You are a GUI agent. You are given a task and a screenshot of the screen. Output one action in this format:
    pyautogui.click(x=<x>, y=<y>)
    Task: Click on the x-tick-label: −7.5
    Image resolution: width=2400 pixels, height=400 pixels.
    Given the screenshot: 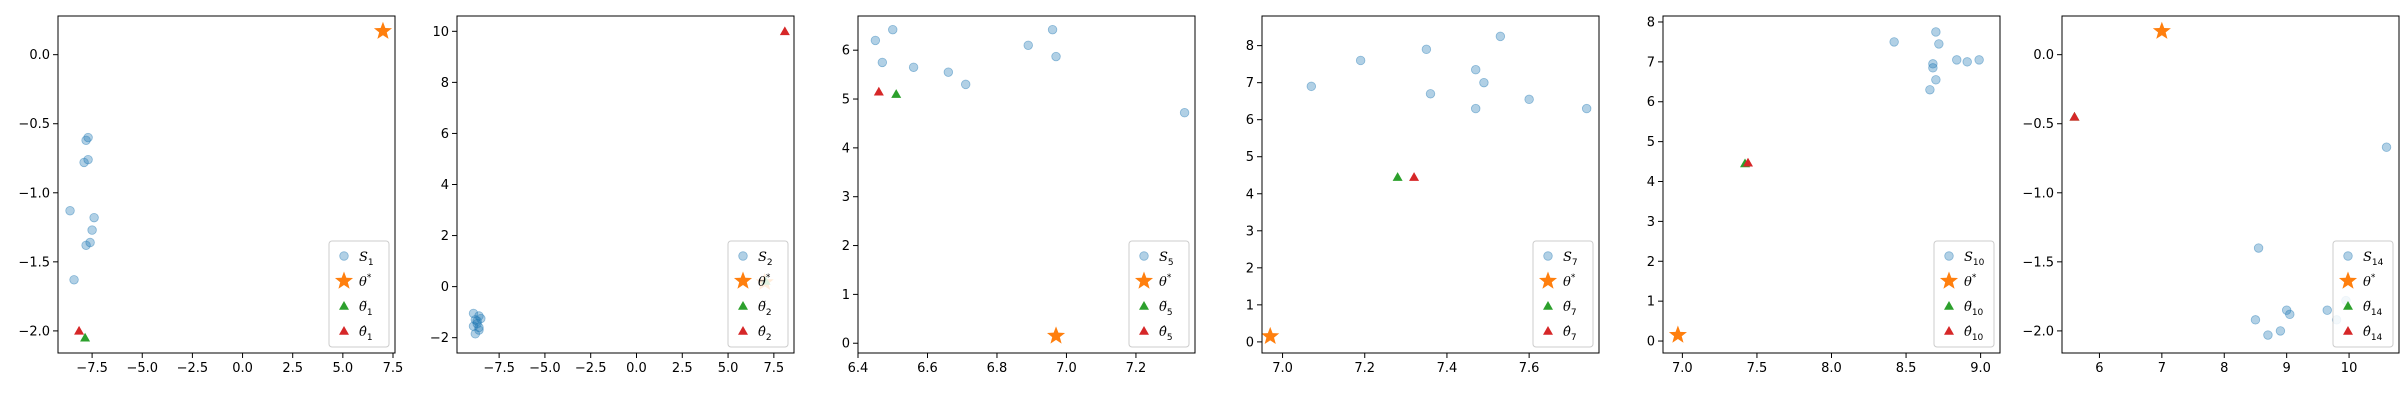 What is the action you would take?
    pyautogui.click(x=499, y=368)
    